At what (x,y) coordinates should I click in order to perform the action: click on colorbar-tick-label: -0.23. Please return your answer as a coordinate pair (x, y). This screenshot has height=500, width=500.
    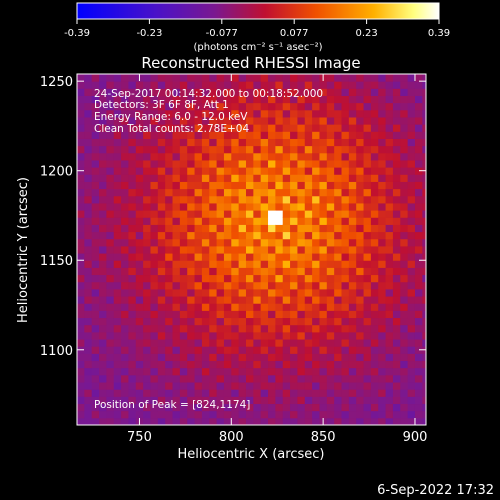
    Looking at the image, I should click on (149, 33).